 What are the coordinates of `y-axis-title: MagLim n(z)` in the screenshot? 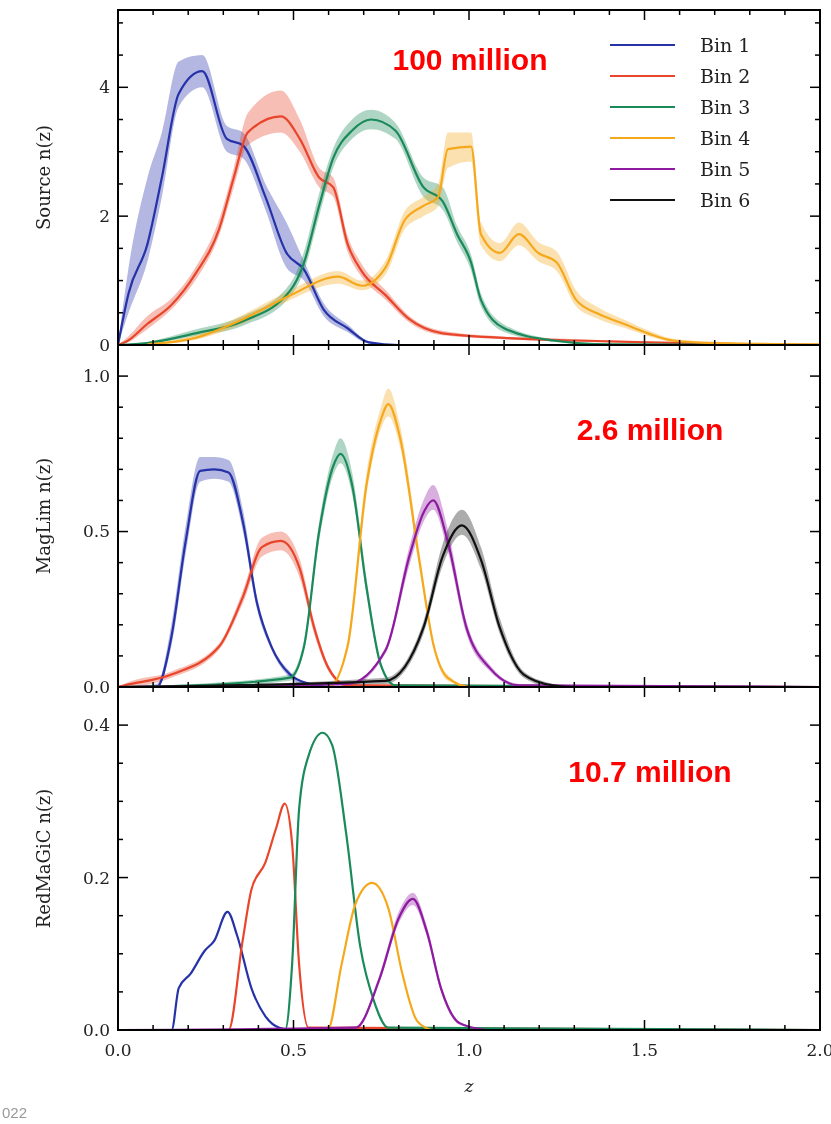 It's located at (43, 516).